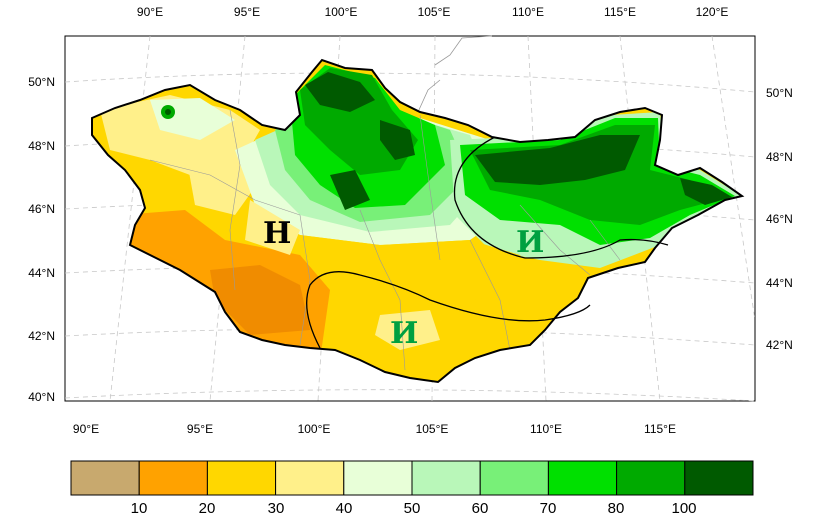 This screenshot has height=521, width=825. Describe the element at coordinates (41, 239) in the screenshot. I see `left-lat-labels: 50°N 48°N 46°N 44°N 42°N 40°N` at that location.